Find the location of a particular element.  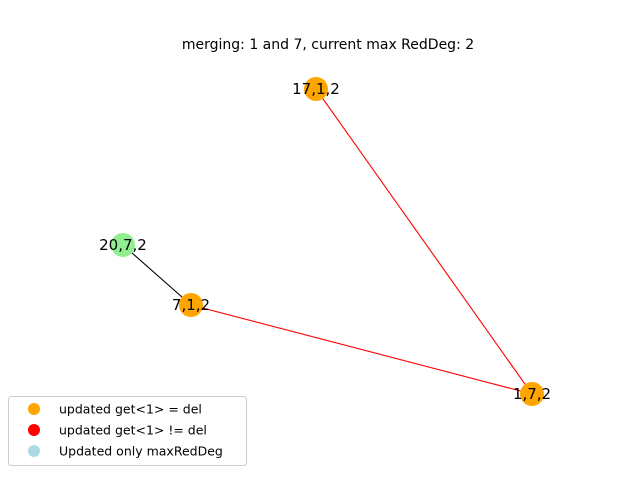

legend-item-lightblue: Updated only maxRedDeg is located at coordinates (125, 451).